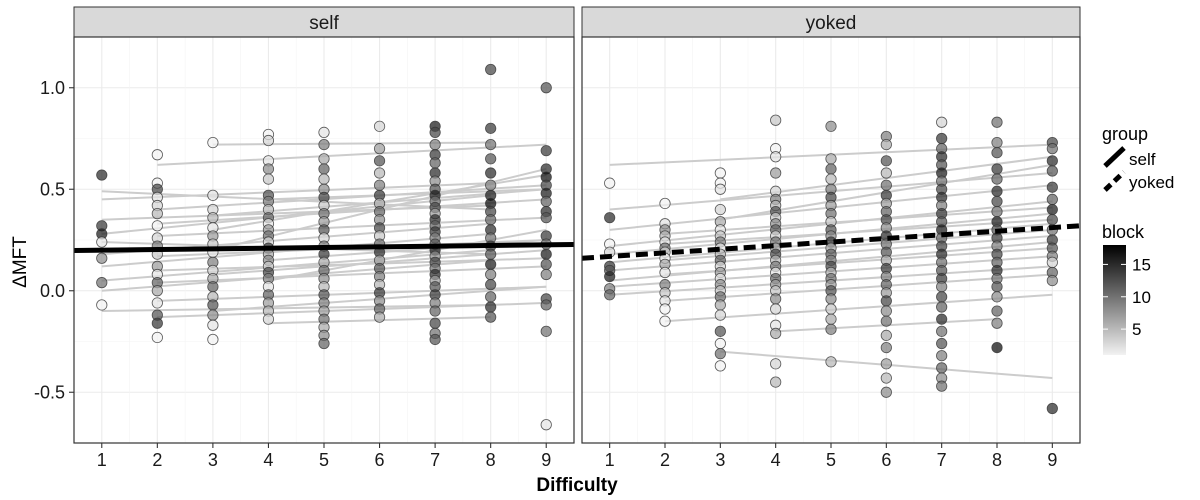 This screenshot has height=500, width=1200. I want to click on colorbar-ticks: 15 10 5, so click(1127, 297).